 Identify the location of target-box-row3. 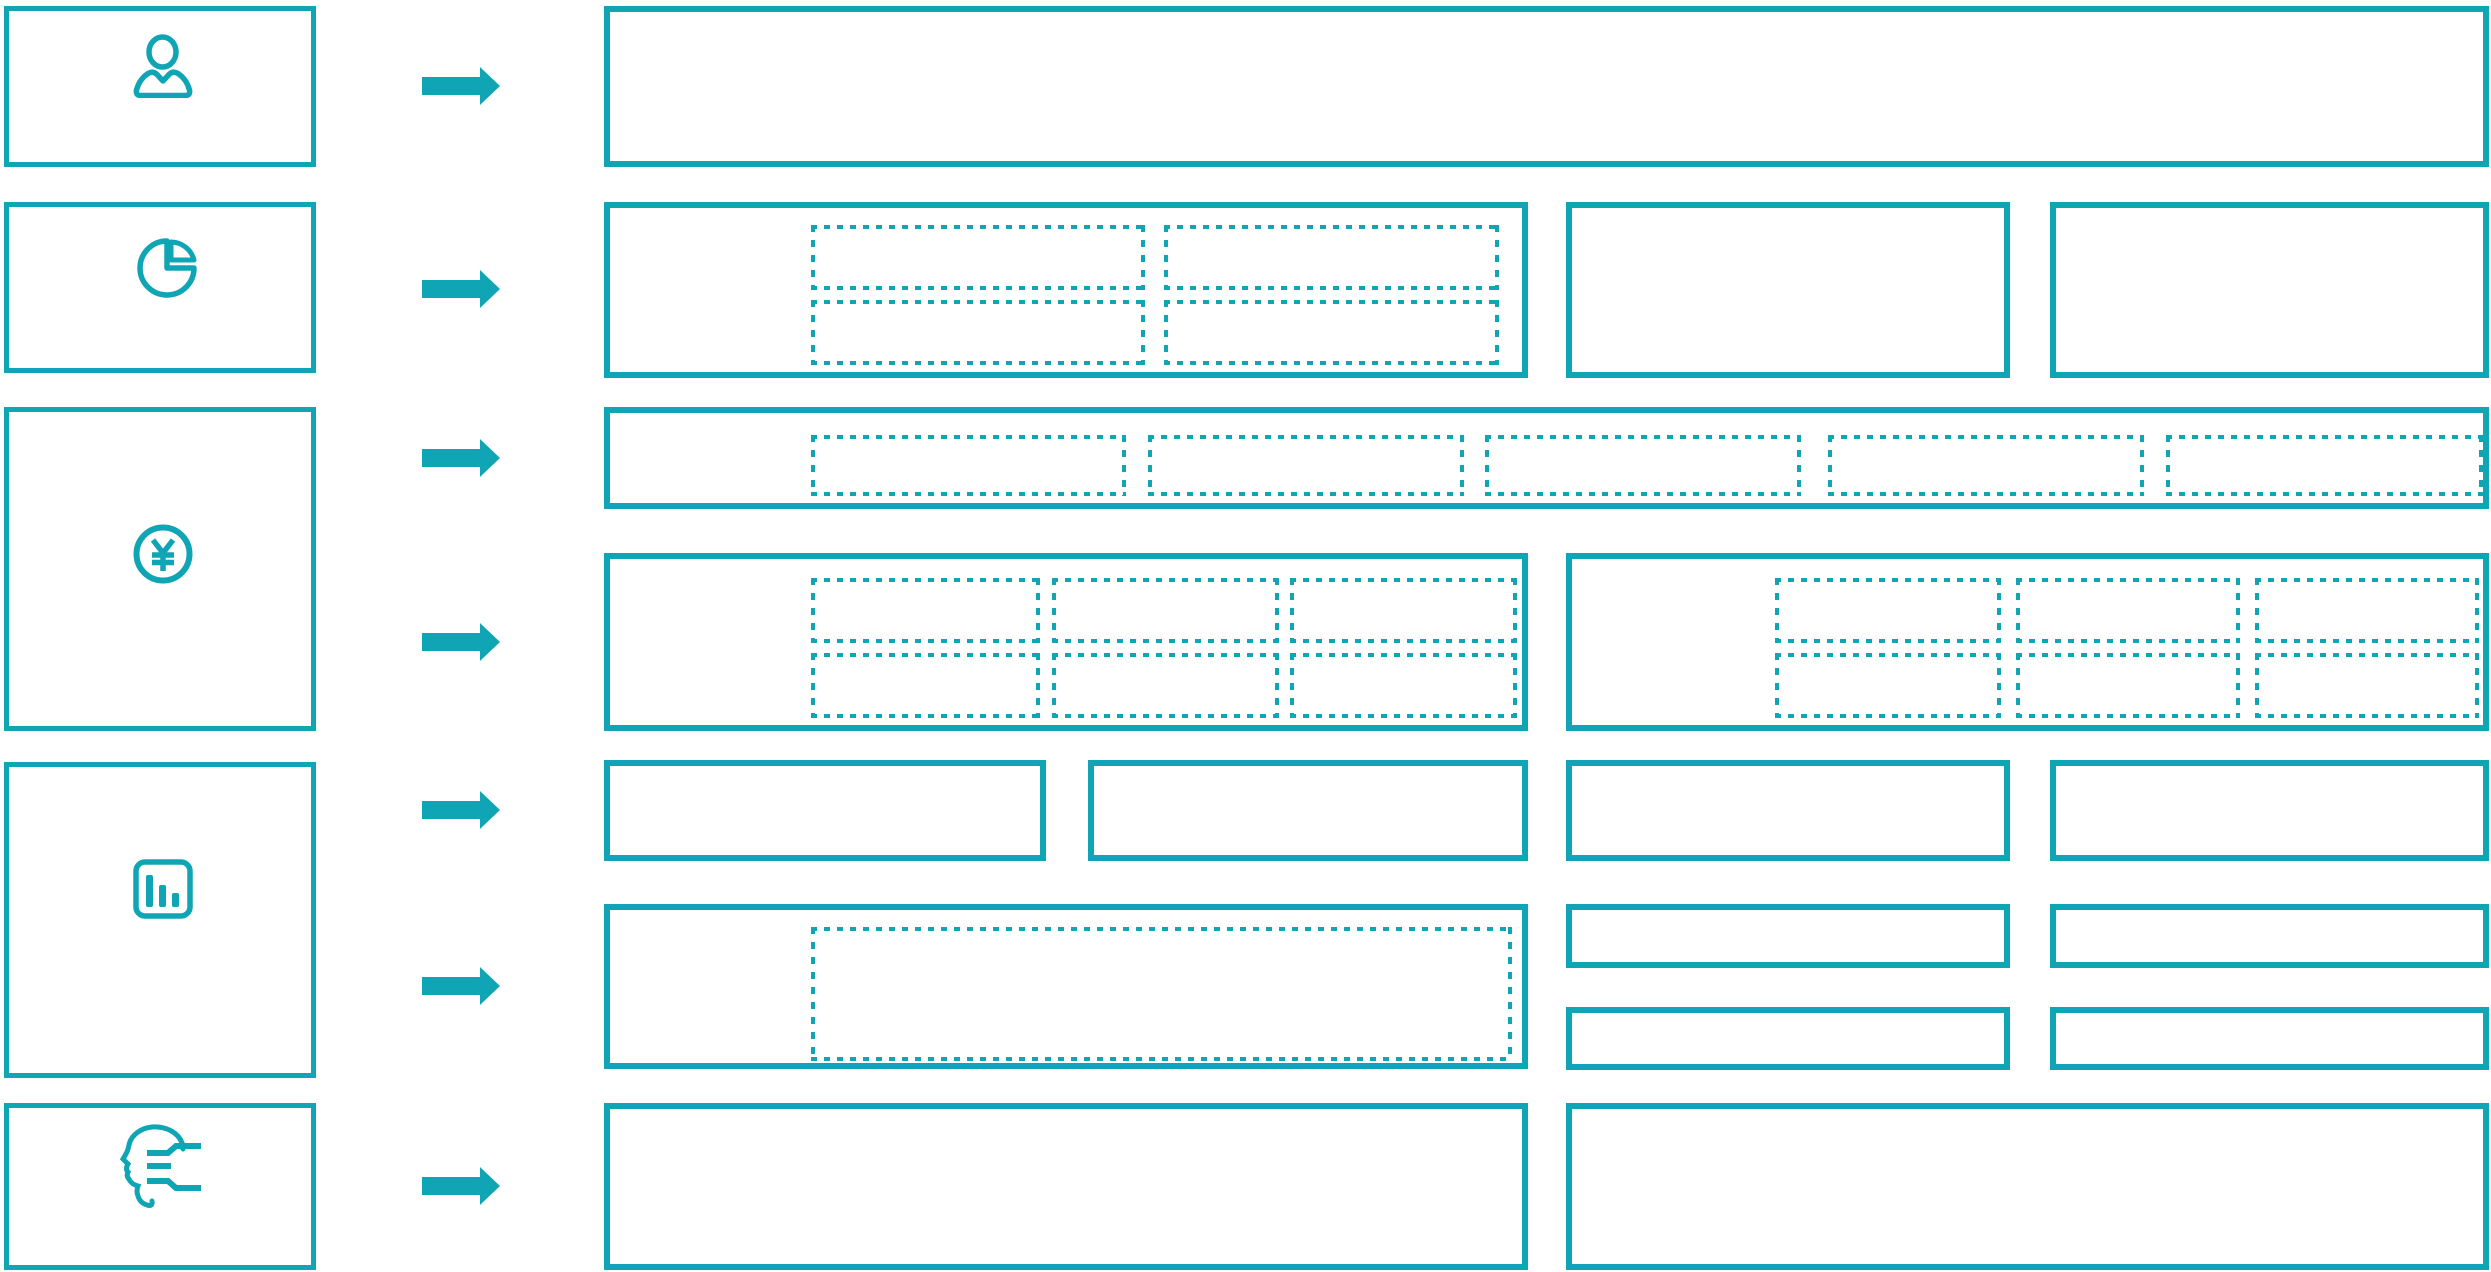
(1546, 458).